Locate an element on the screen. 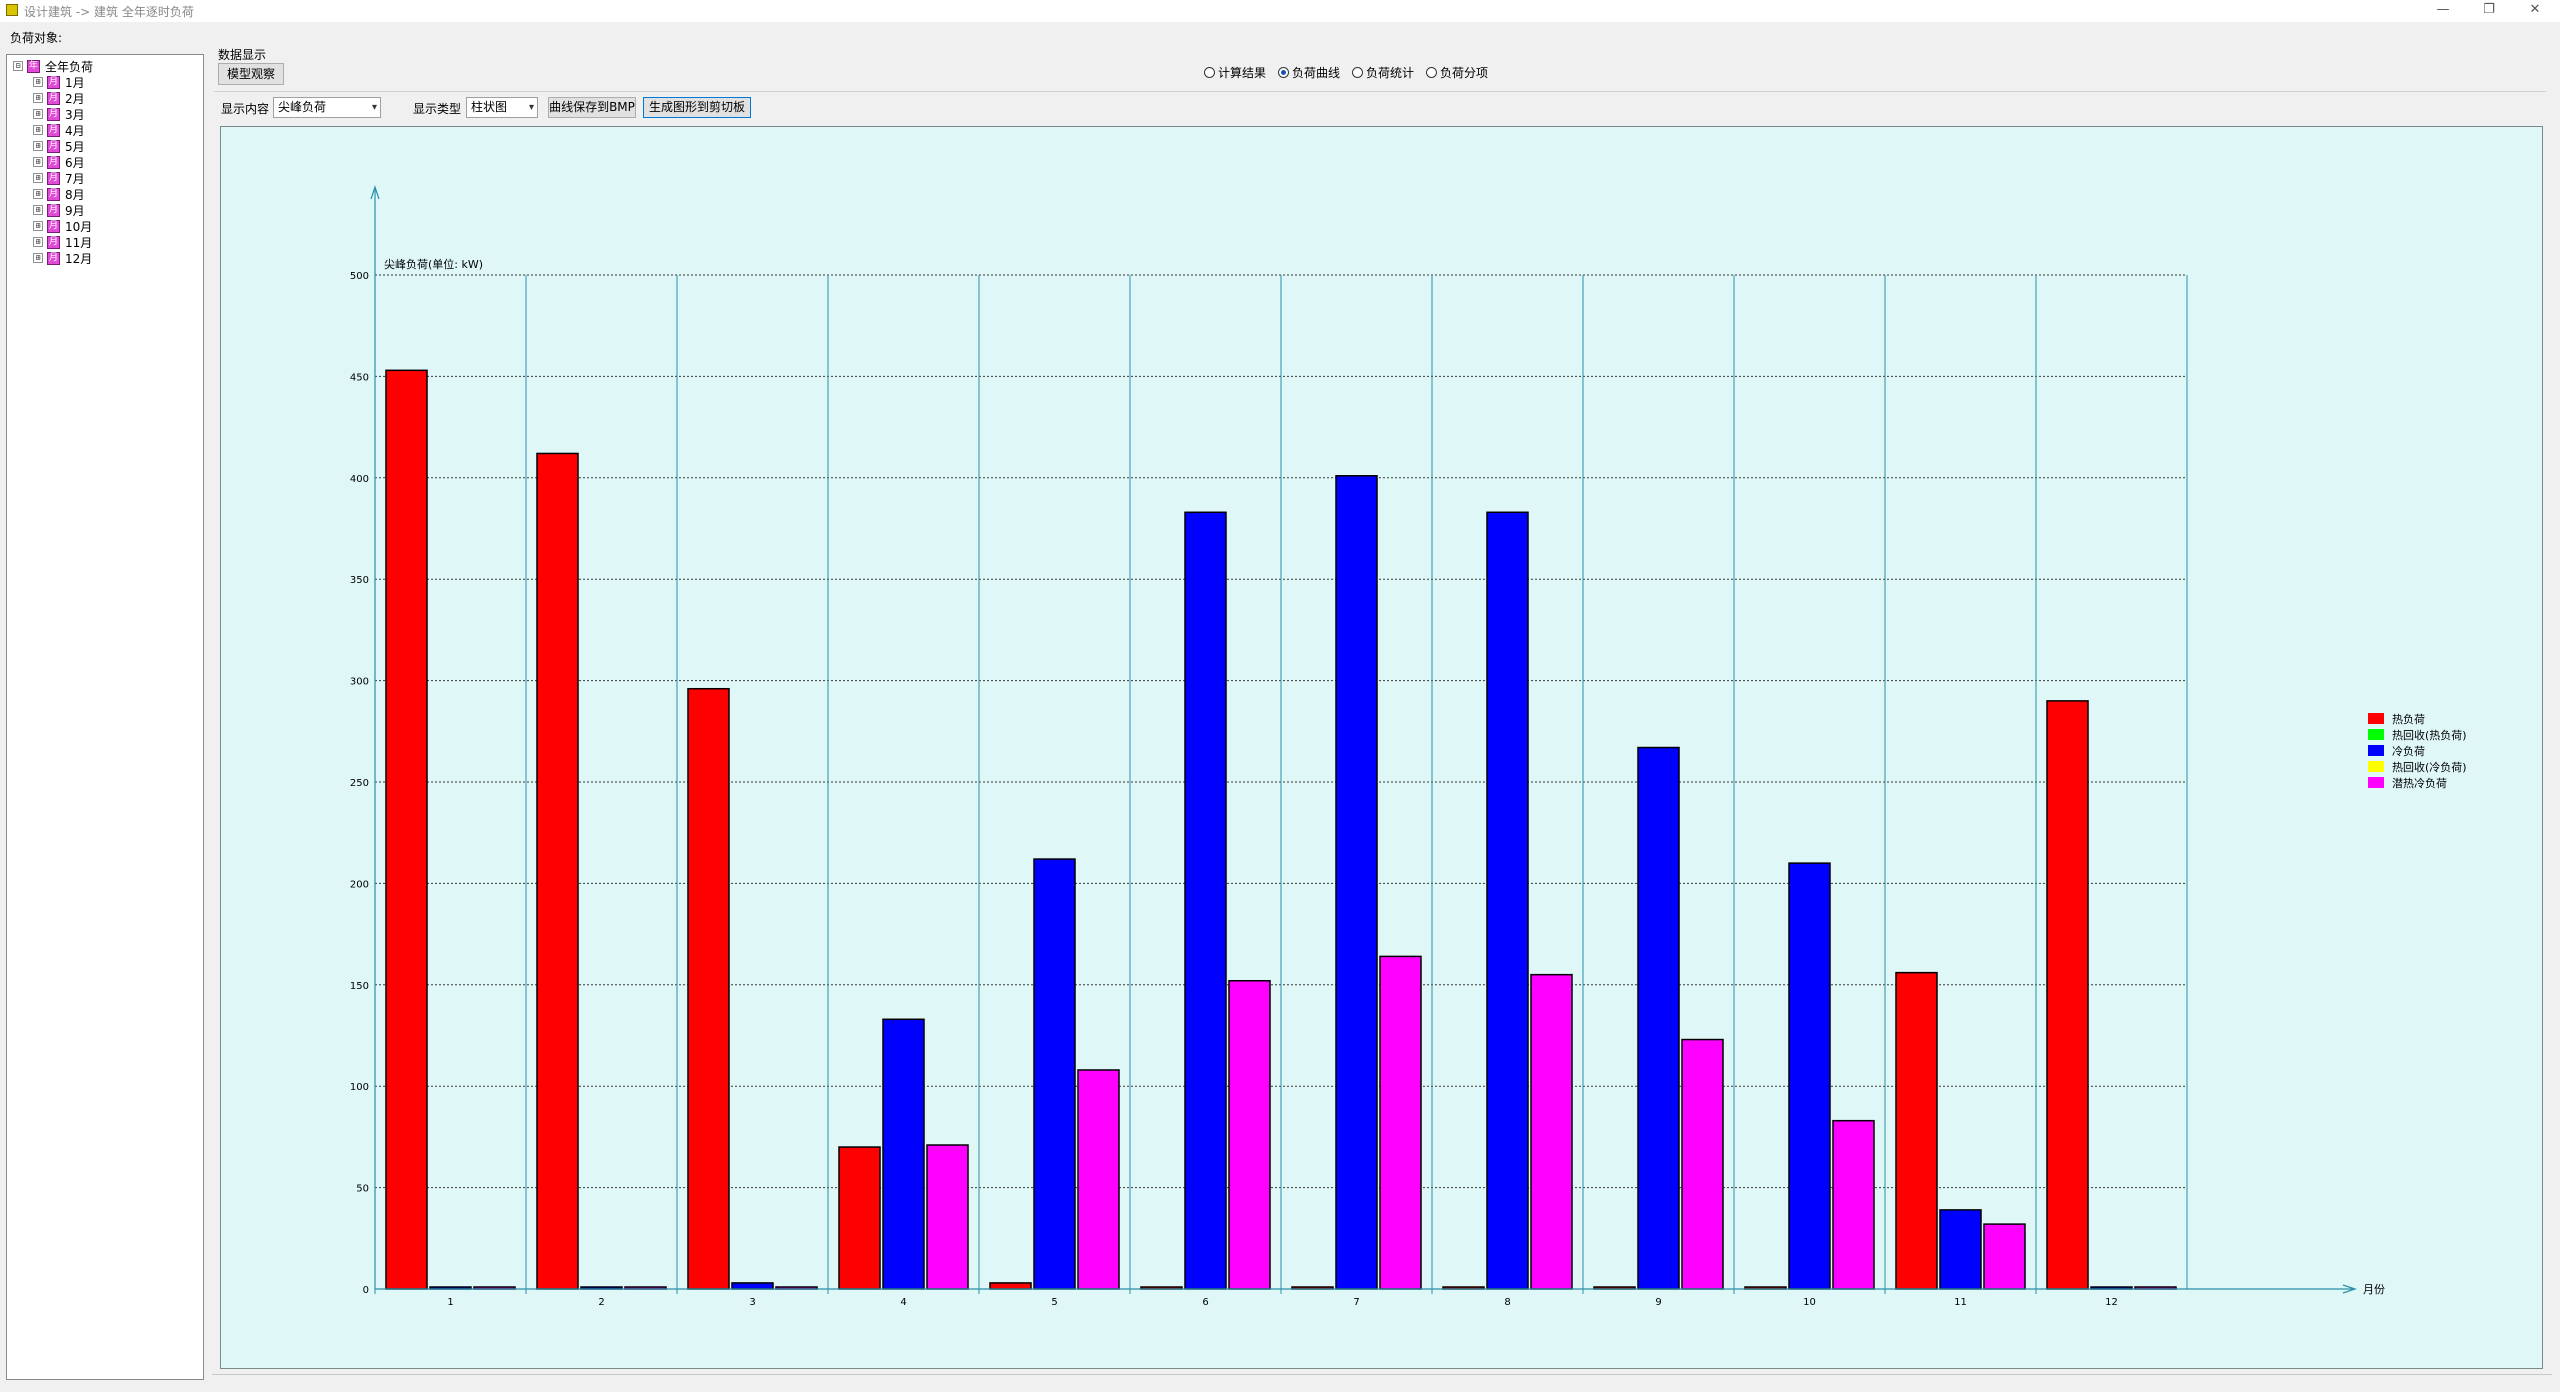 This screenshot has height=1392, width=2560. y-tick-label: 500 is located at coordinates (359, 276).